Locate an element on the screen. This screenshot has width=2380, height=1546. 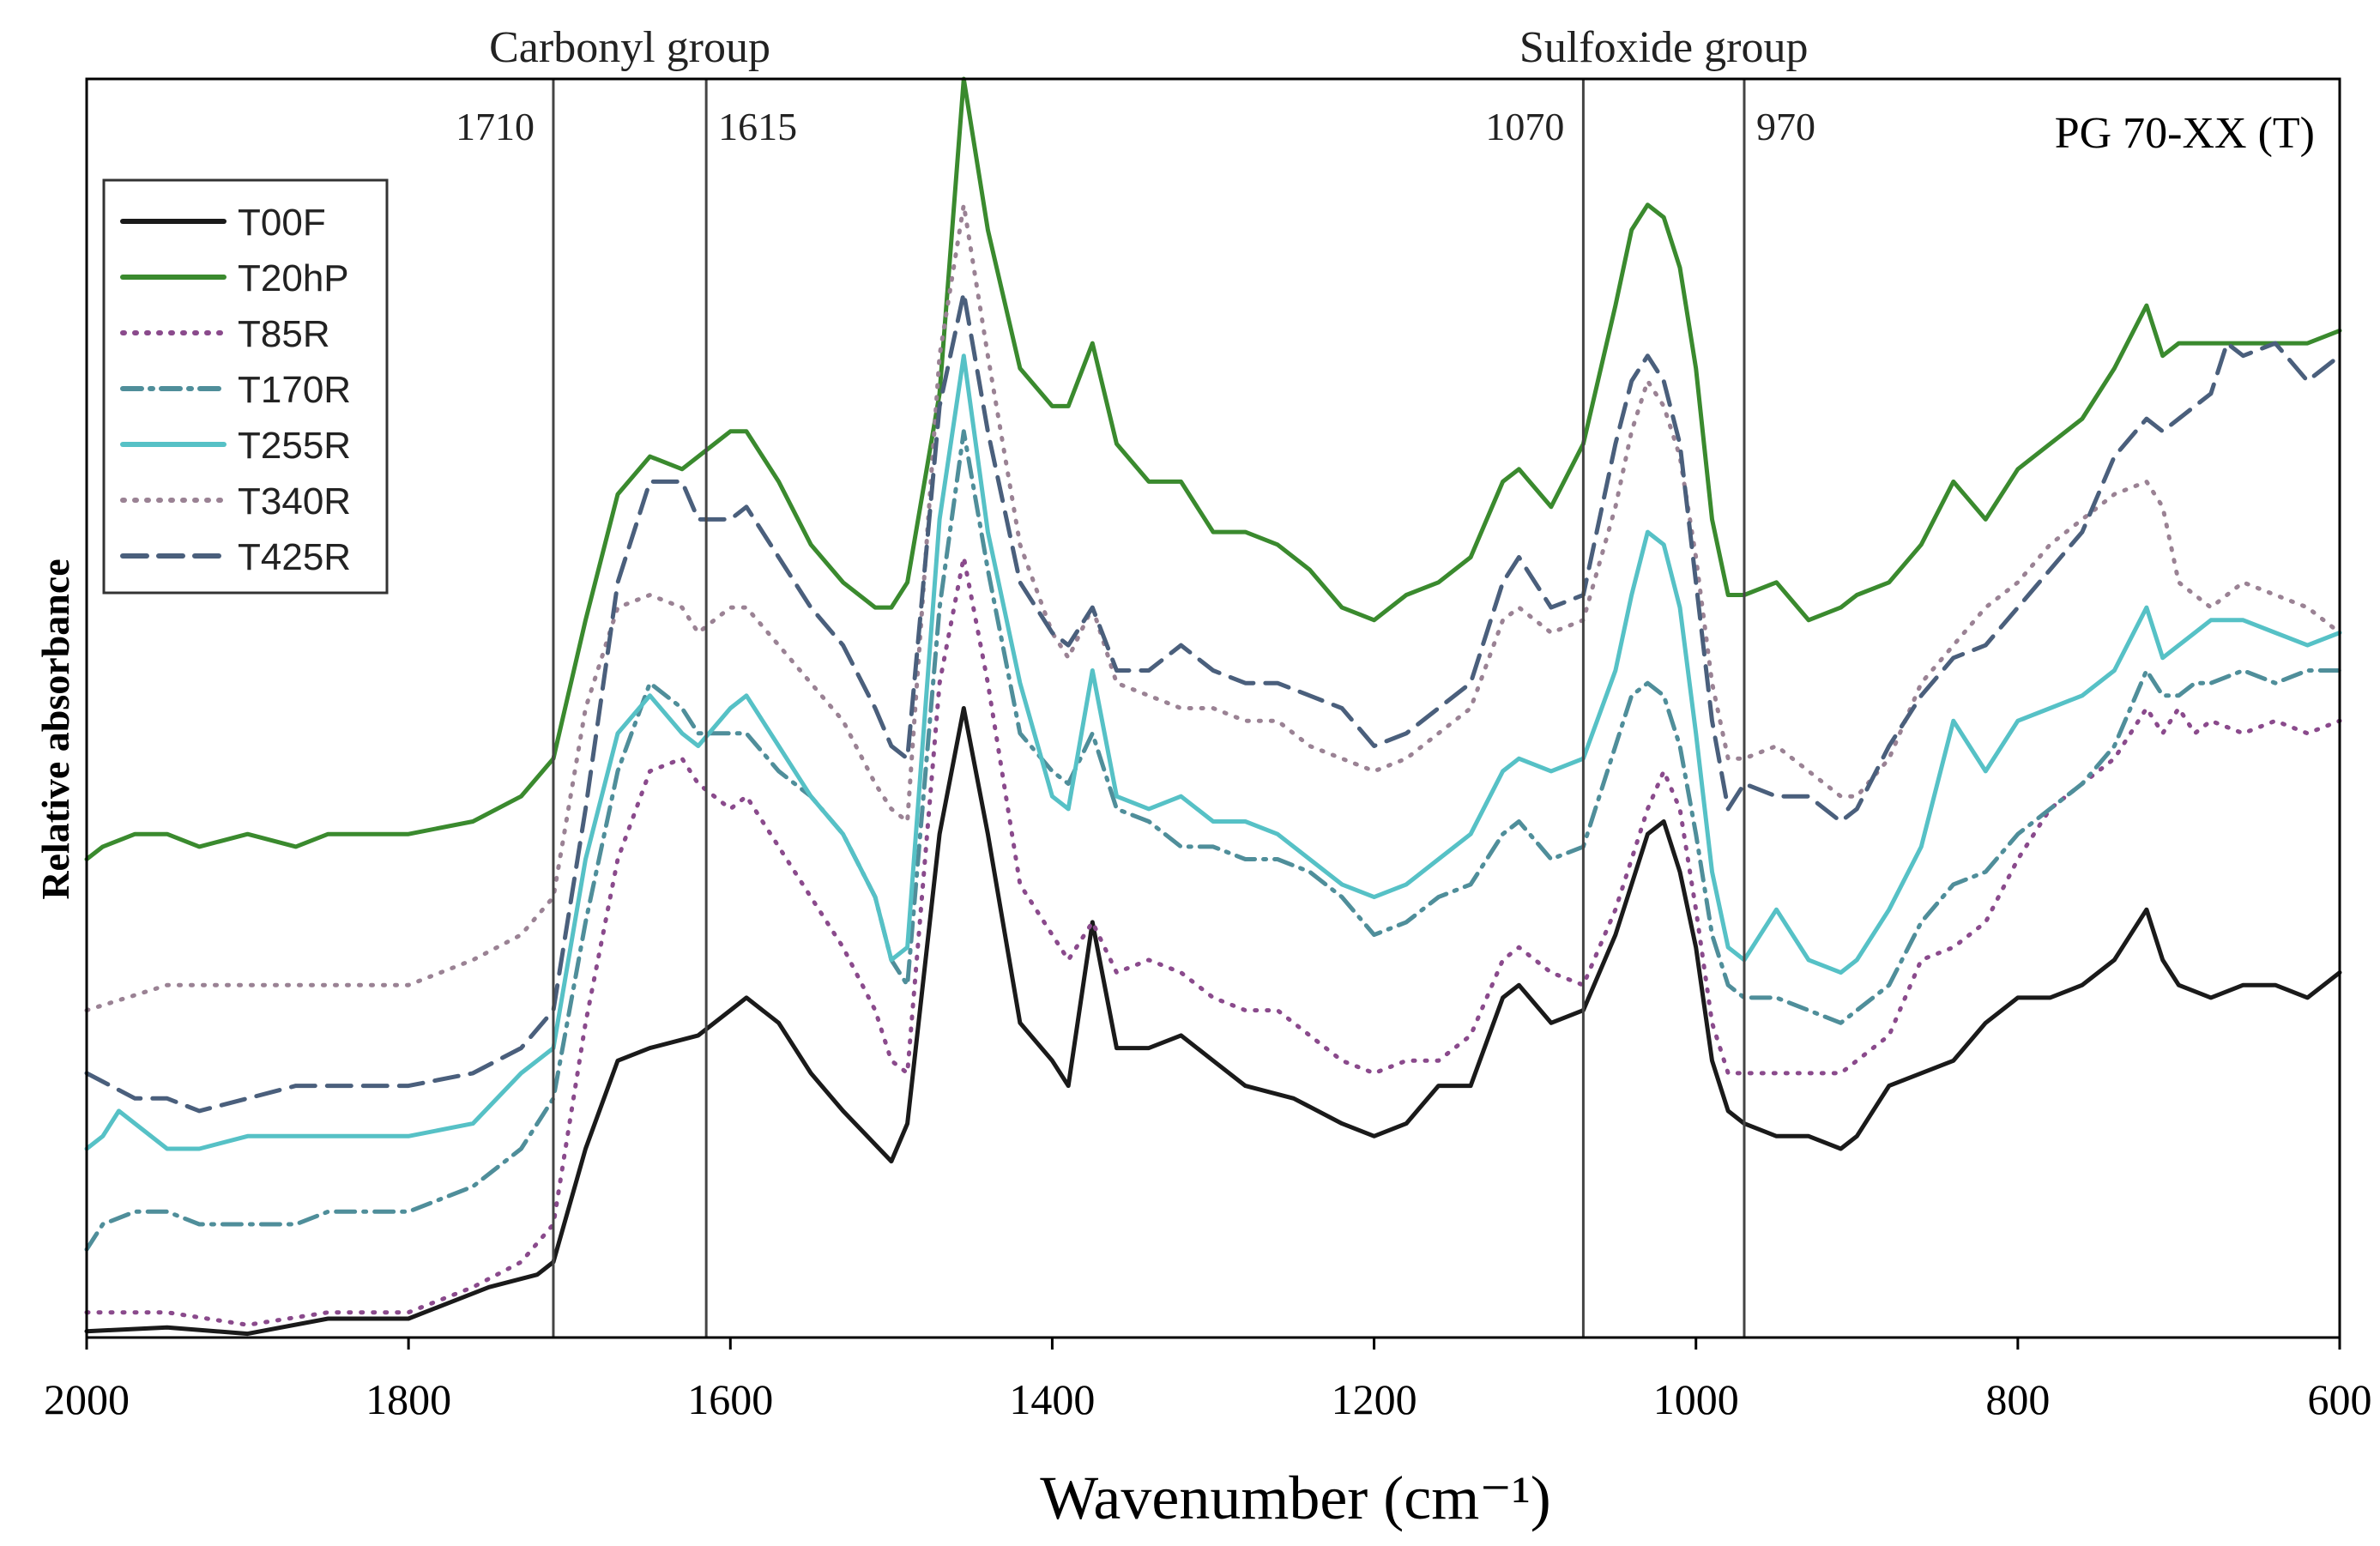
legend-label-t340r: T340R is located at coordinates (294, 501).